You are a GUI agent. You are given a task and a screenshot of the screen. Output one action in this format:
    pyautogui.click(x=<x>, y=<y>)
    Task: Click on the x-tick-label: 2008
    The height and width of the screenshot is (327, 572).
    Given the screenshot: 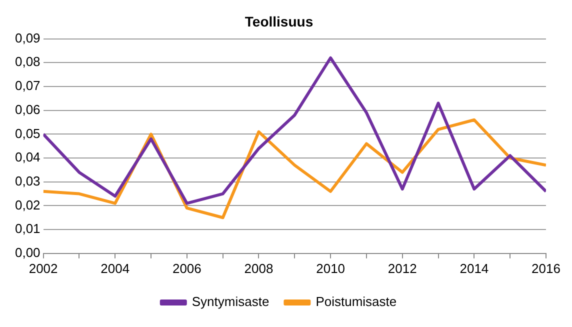 What is the action you would take?
    pyautogui.click(x=259, y=268)
    